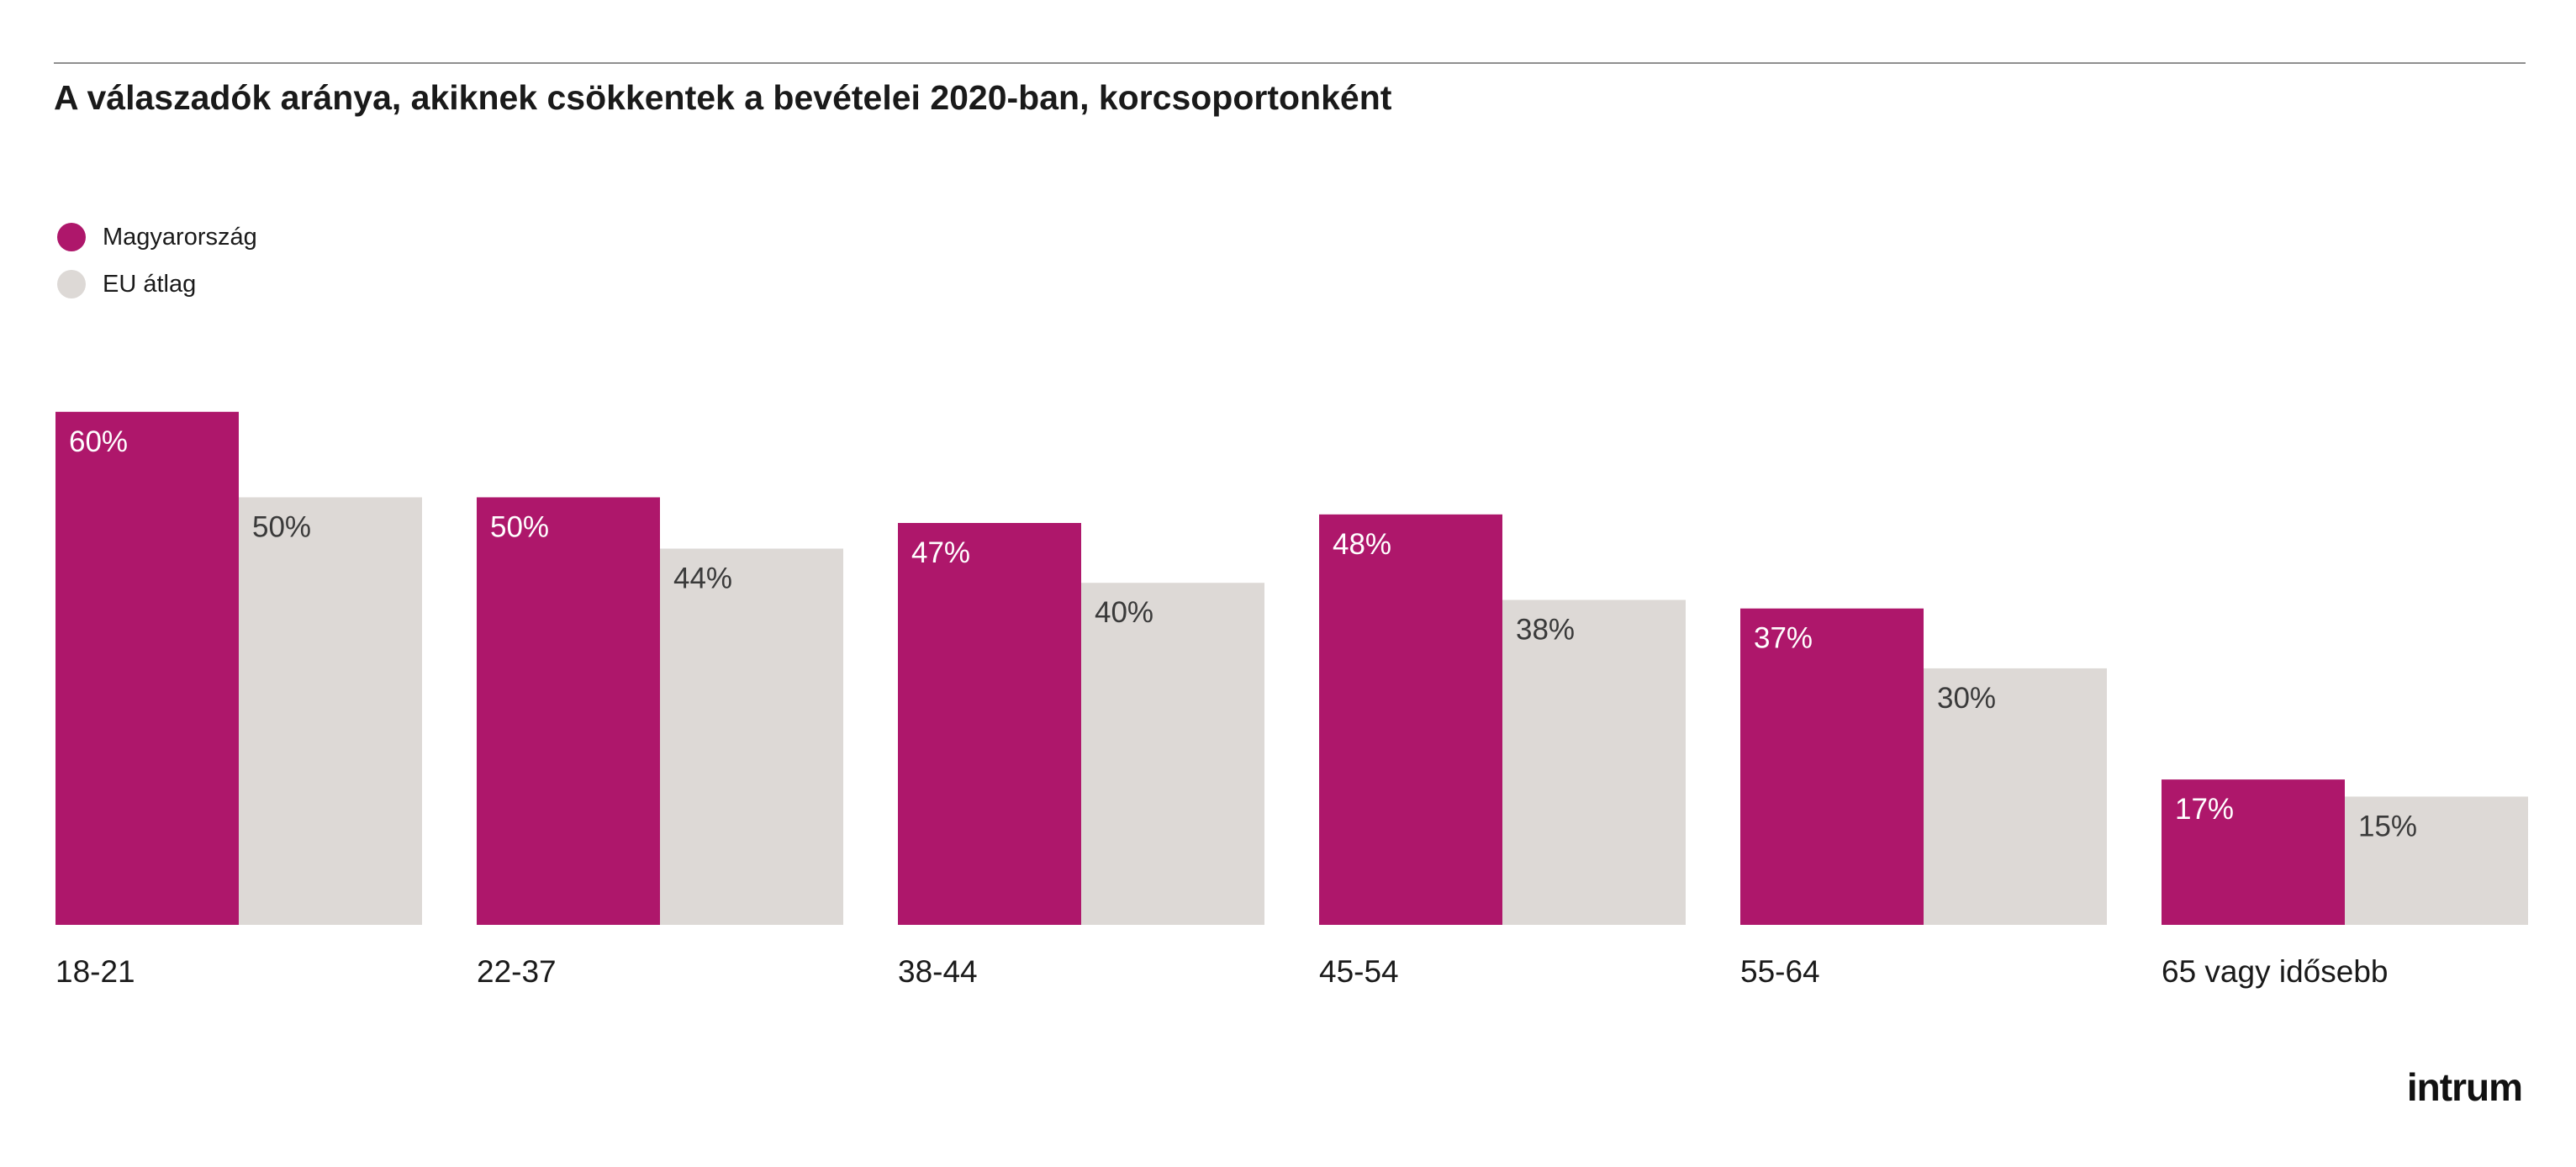  Describe the element at coordinates (2436, 860) in the screenshot. I see `bar-eu-65-vagy-id-sebb` at that location.